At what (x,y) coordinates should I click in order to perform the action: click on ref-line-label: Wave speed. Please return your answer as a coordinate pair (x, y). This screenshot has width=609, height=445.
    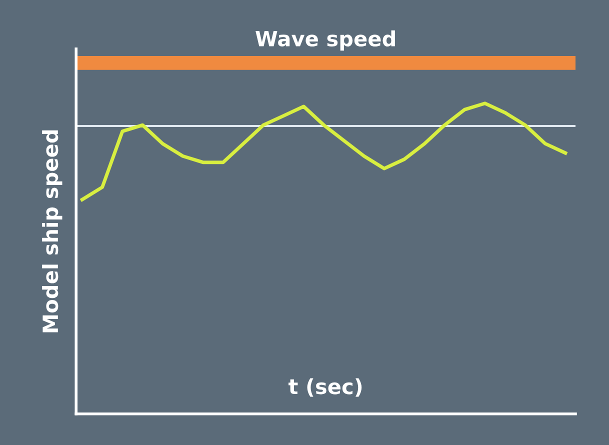
    Looking at the image, I should click on (325, 40).